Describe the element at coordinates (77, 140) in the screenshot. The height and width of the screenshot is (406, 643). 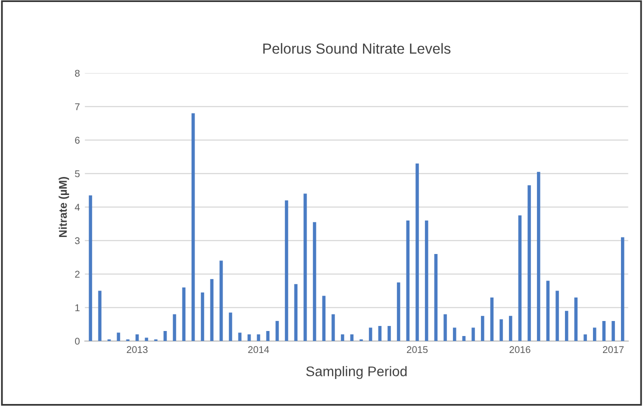
I see `y-tick-label: 6` at that location.